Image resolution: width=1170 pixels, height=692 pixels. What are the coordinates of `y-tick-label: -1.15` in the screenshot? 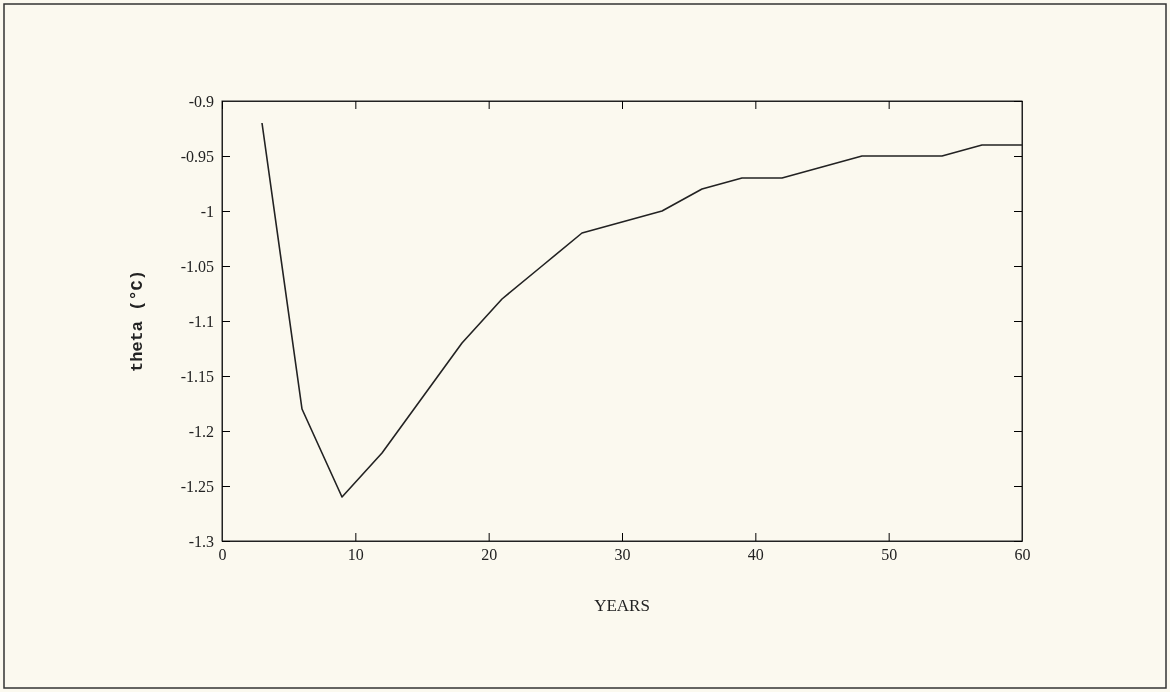 It's located at (197, 376).